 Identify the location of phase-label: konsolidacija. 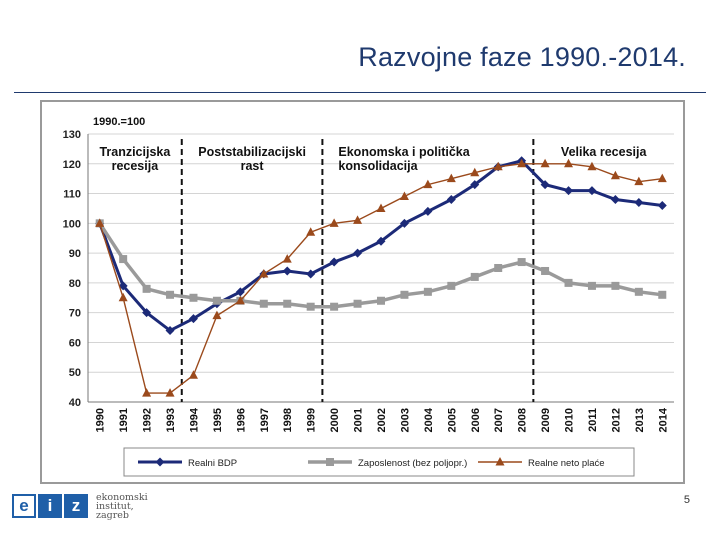
(378, 166).